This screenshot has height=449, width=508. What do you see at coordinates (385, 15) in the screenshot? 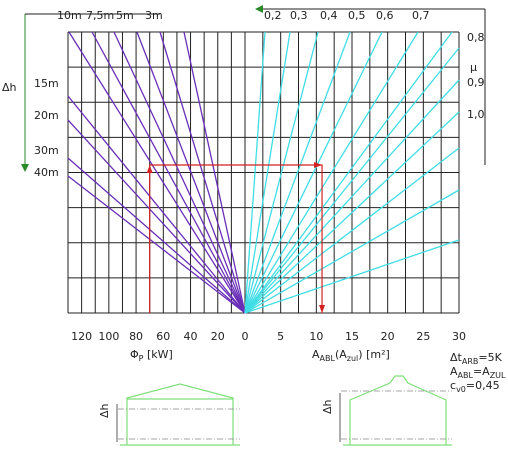
I see `mu-line-label: 0,6` at bounding box center [385, 15].